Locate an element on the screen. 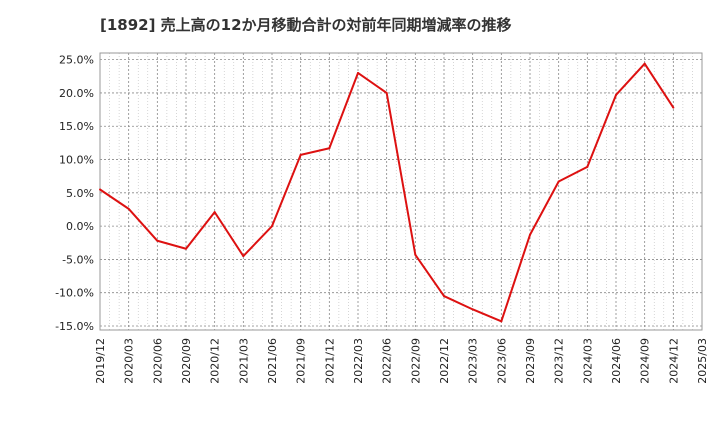 Image resolution: width=720 pixels, height=440 pixels. y-tick-label: 25.0% is located at coordinates (76, 60).